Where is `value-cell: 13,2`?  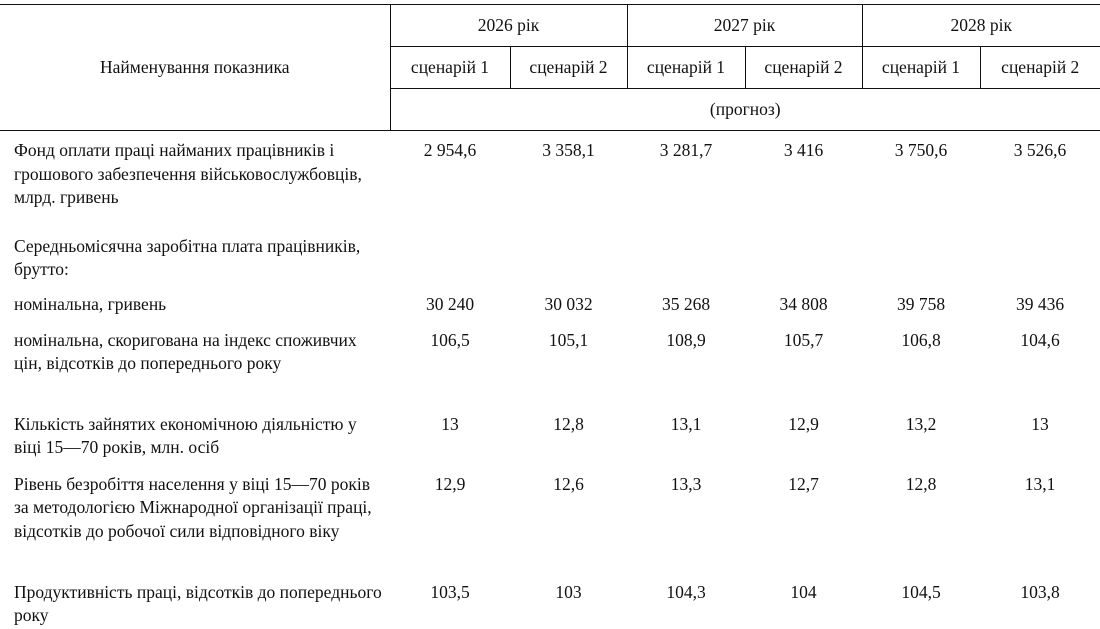
value-cell: 13,2 is located at coordinates (921, 423).